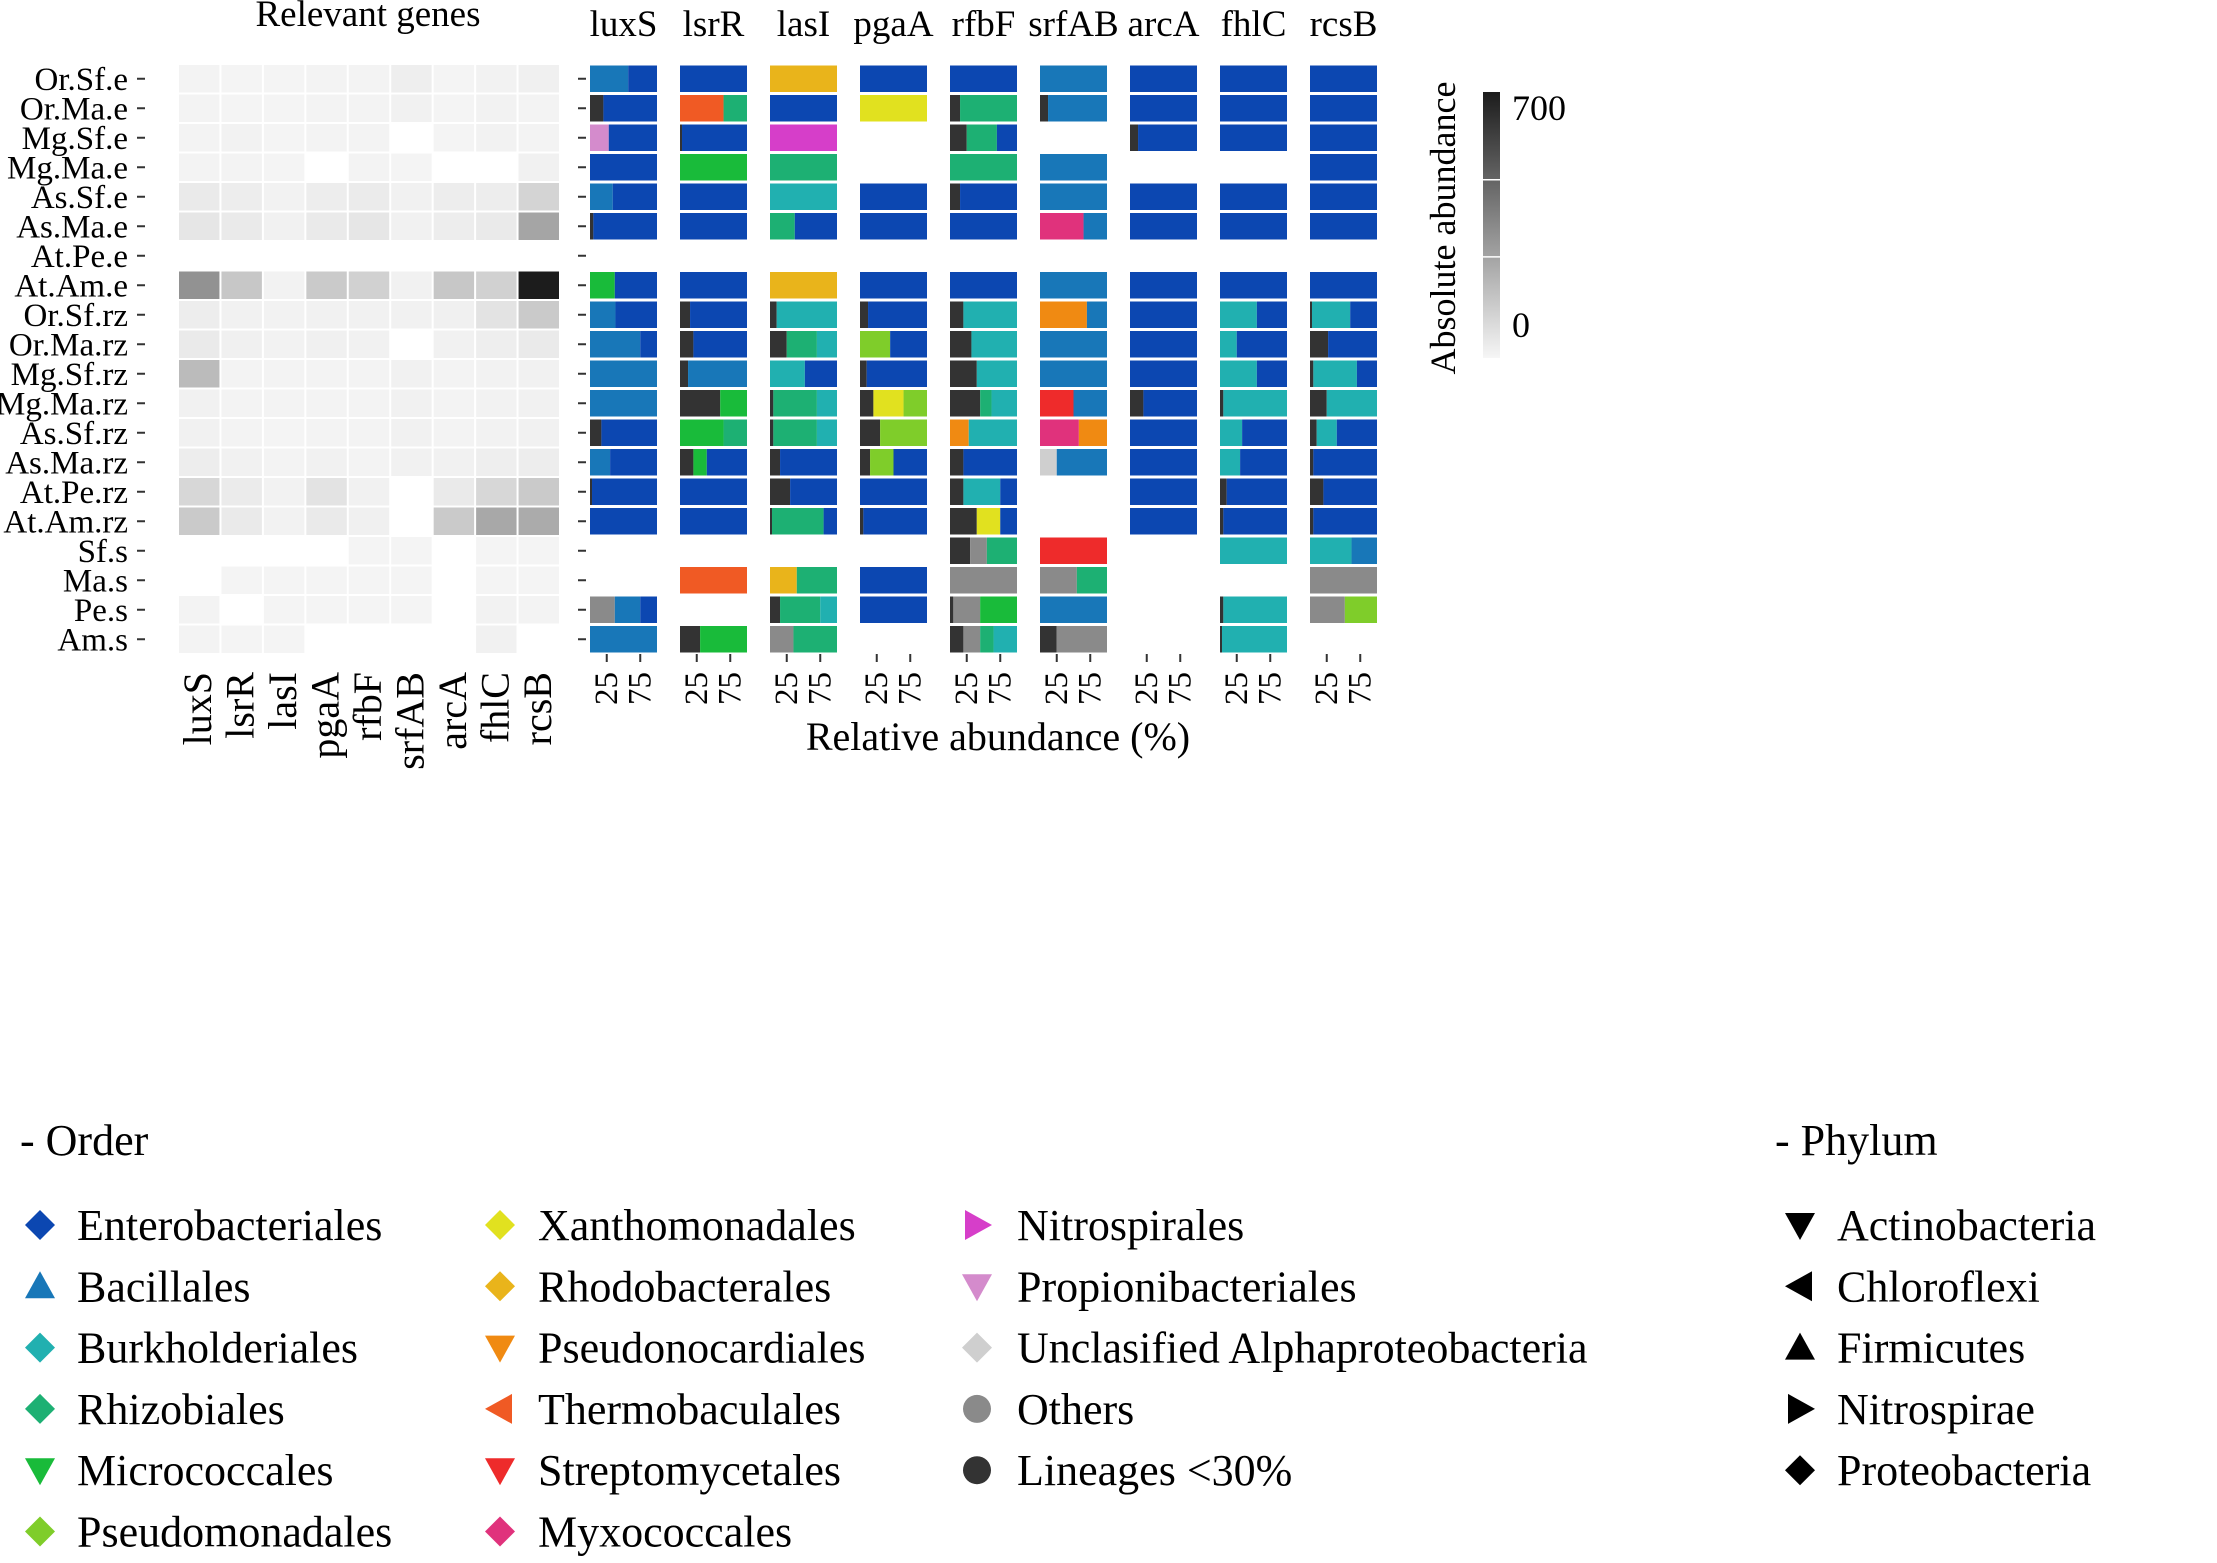  I want to click on legend-label: Micrococcales, so click(205, 1470).